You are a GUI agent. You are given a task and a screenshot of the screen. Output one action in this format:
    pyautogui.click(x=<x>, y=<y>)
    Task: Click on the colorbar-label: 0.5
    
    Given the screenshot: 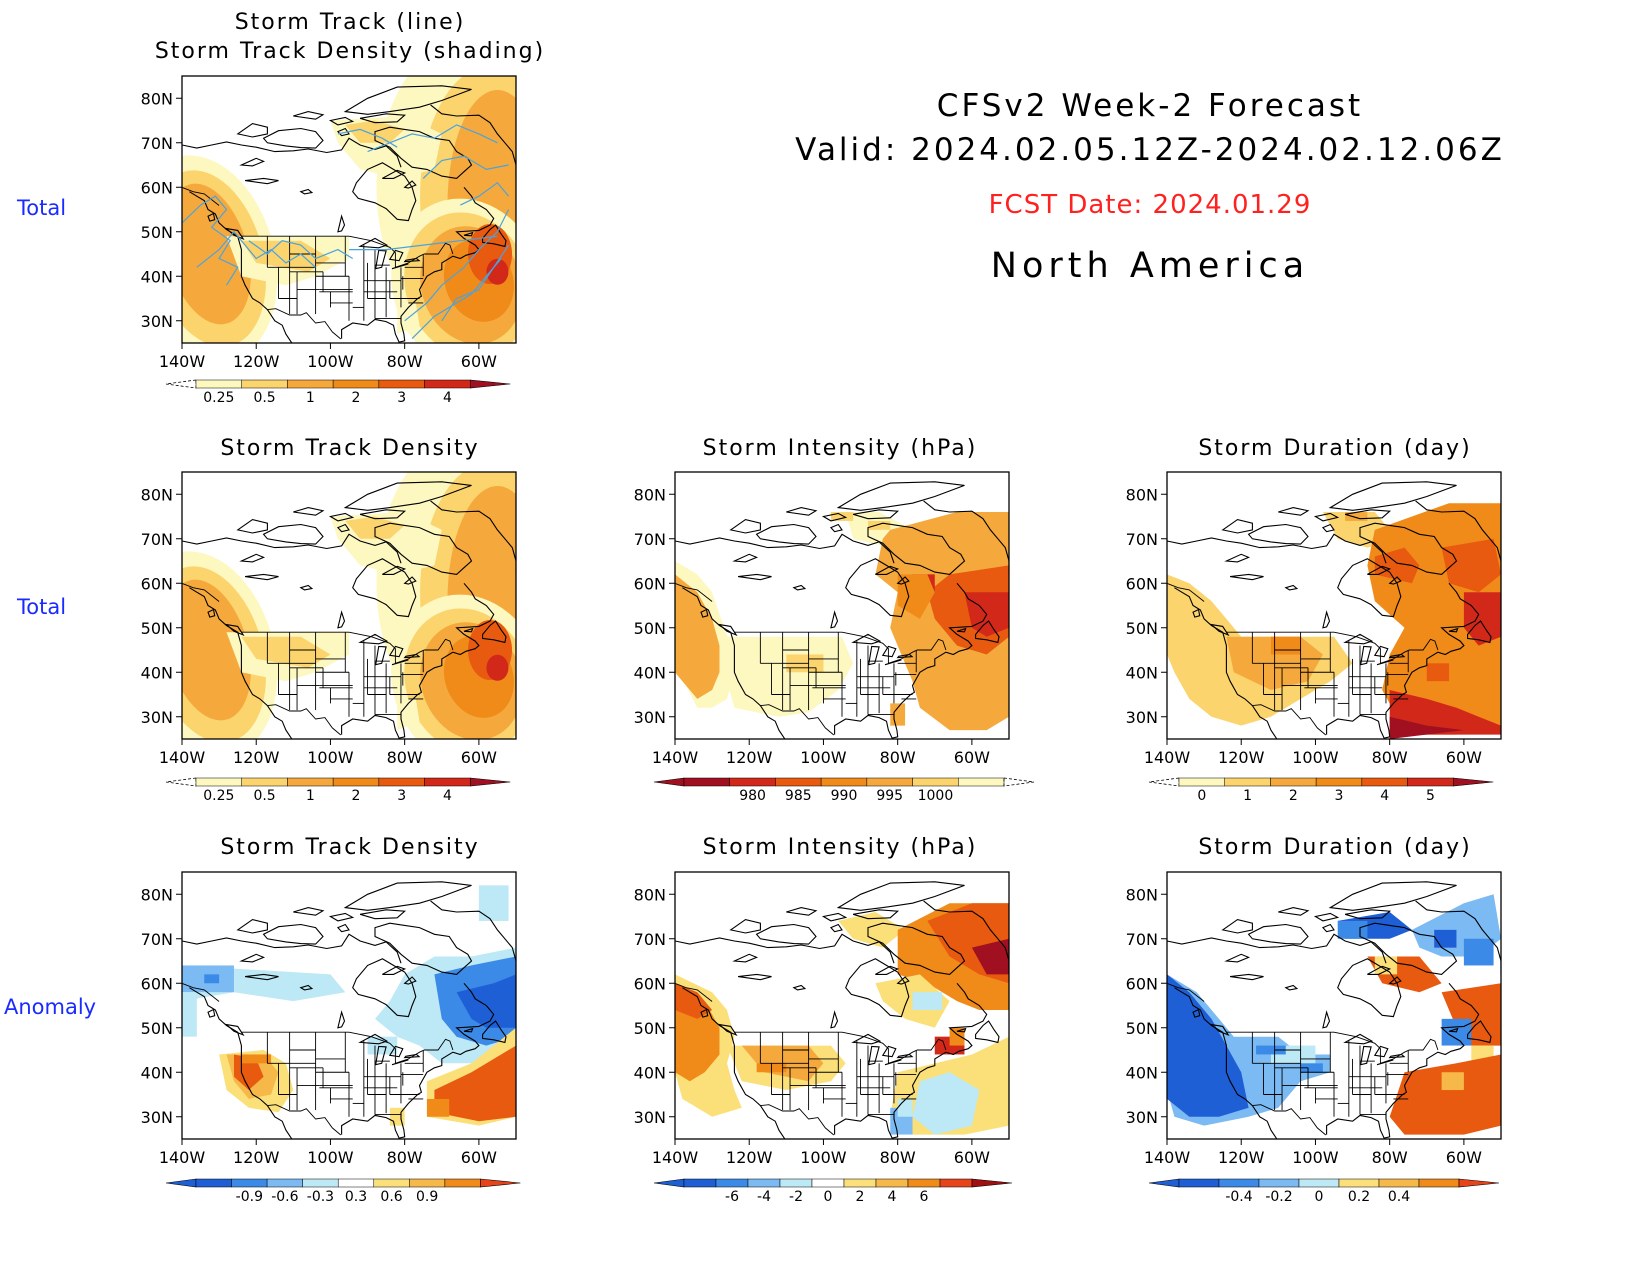 What is the action you would take?
    pyautogui.click(x=264, y=398)
    